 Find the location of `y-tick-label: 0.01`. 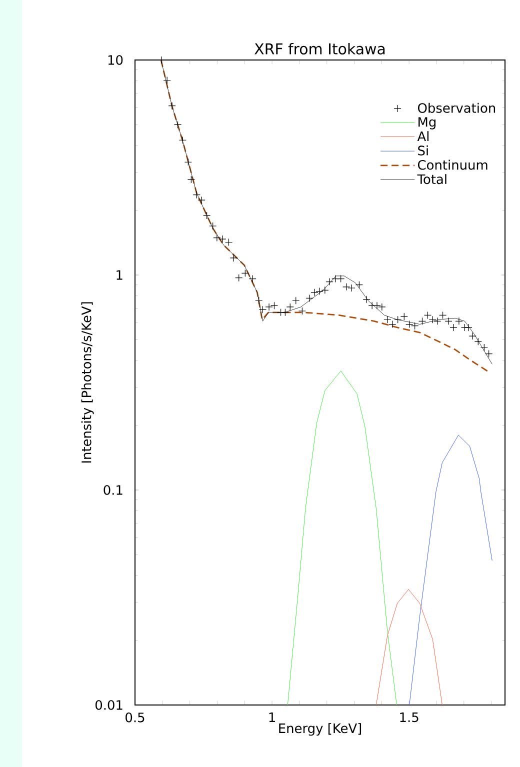

y-tick-label: 0.01 is located at coordinates (109, 705).